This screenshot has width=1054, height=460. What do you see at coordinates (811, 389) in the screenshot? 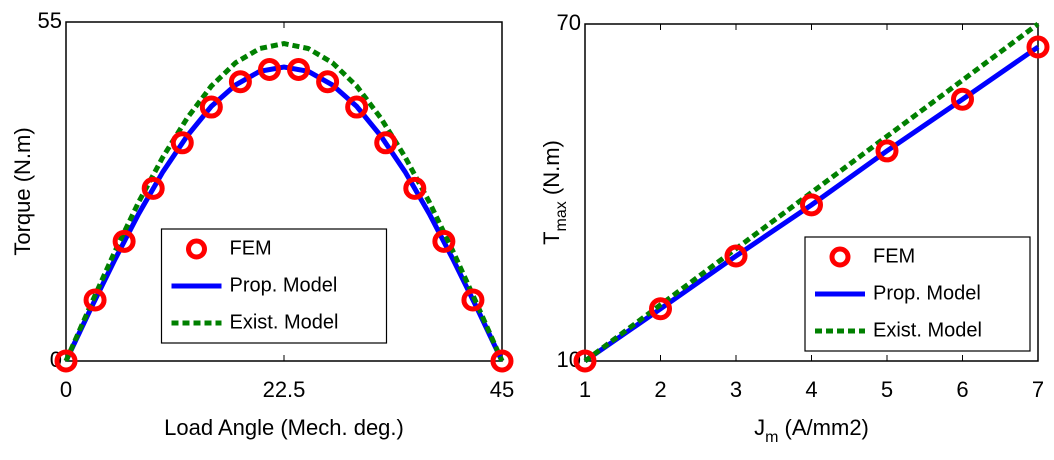
I see `x-tick-label: 4` at bounding box center [811, 389].